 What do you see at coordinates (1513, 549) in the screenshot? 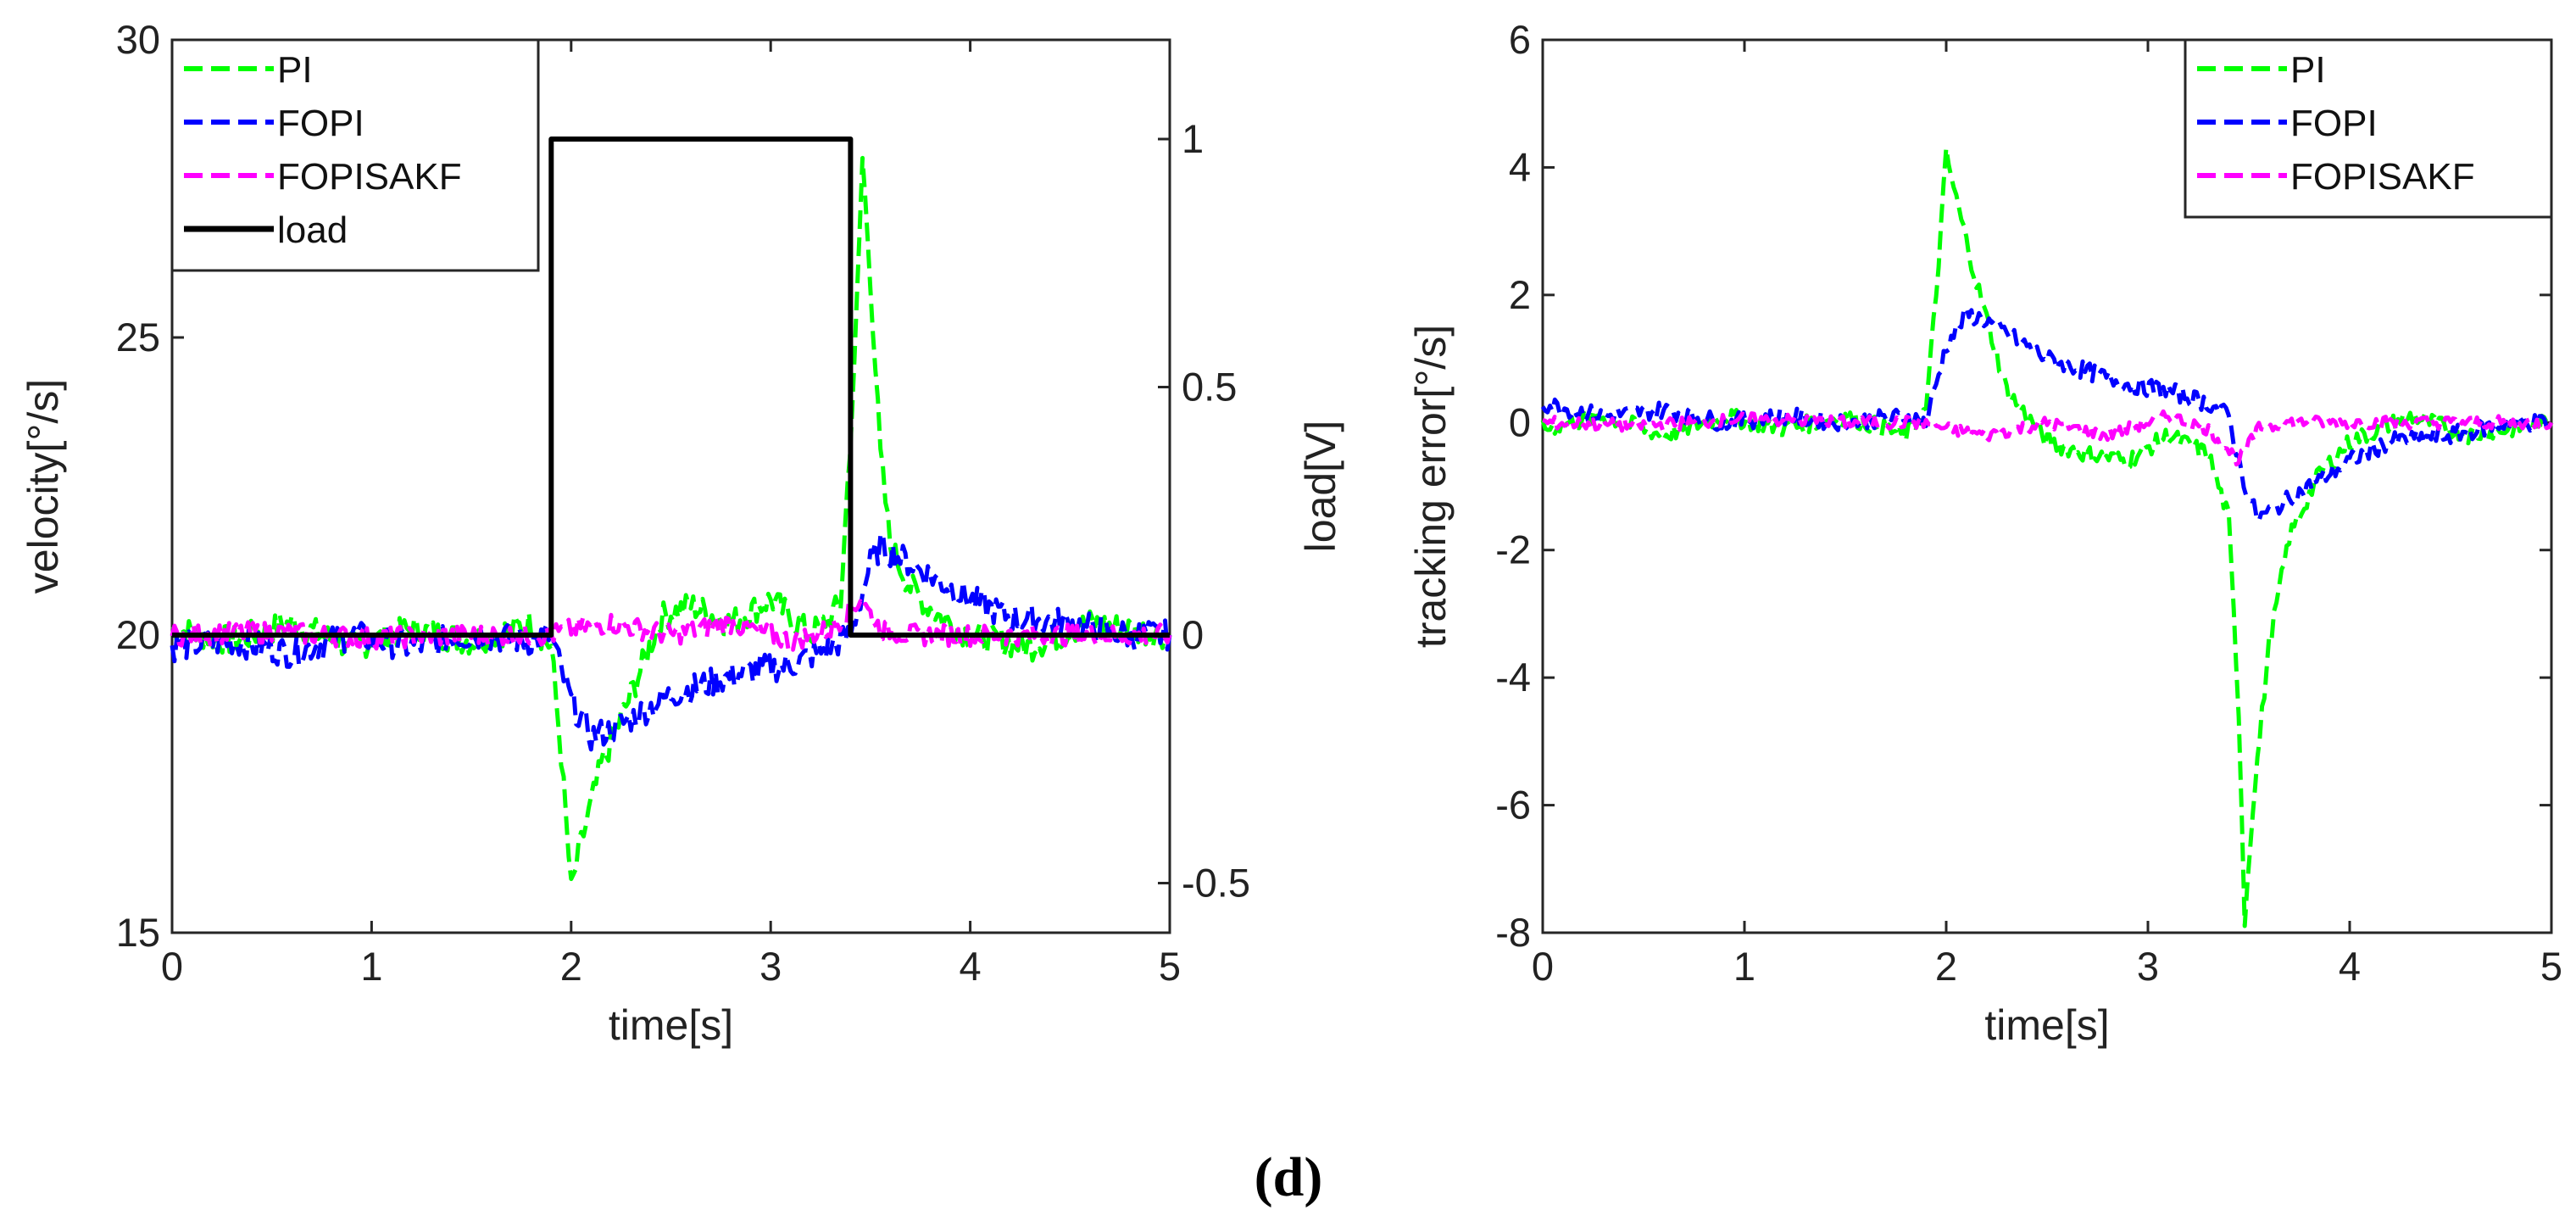
I see `y-tick-label: -2` at bounding box center [1513, 549].